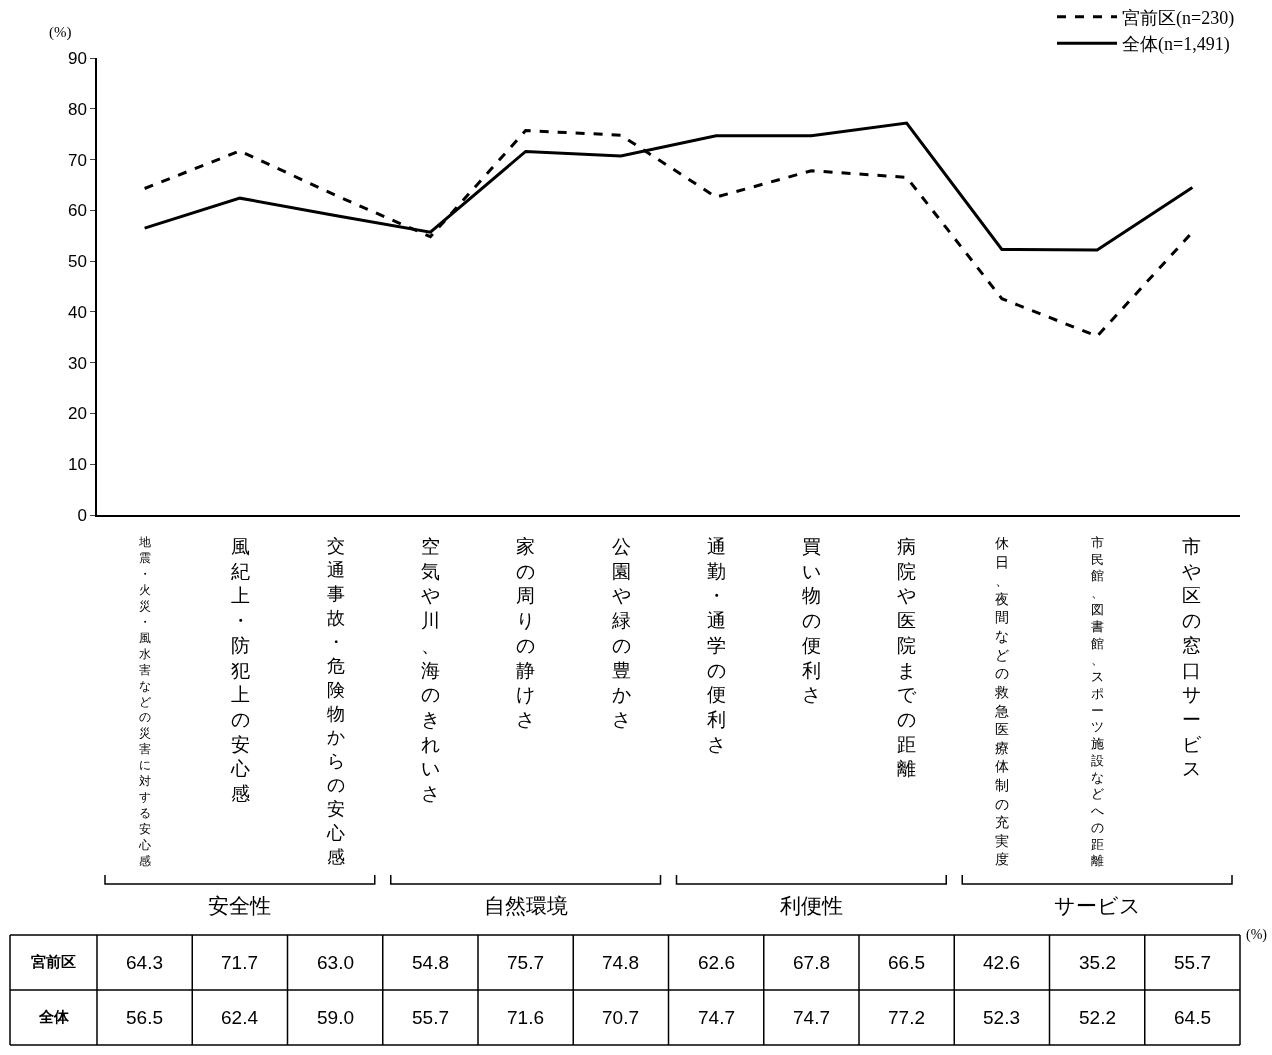 This screenshot has width=1272, height=1055. What do you see at coordinates (1097, 702) in the screenshot?
I see `category-label: 市民館、図書館、スポーツ施設などへの距離` at bounding box center [1097, 702].